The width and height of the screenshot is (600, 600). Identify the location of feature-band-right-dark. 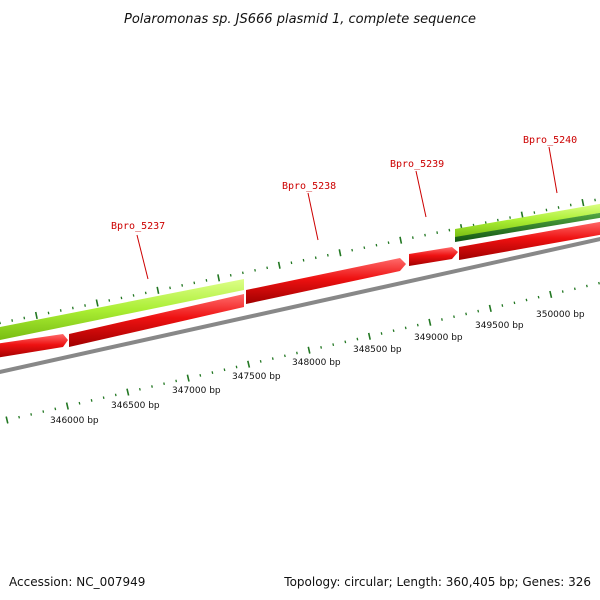
(527, 227).